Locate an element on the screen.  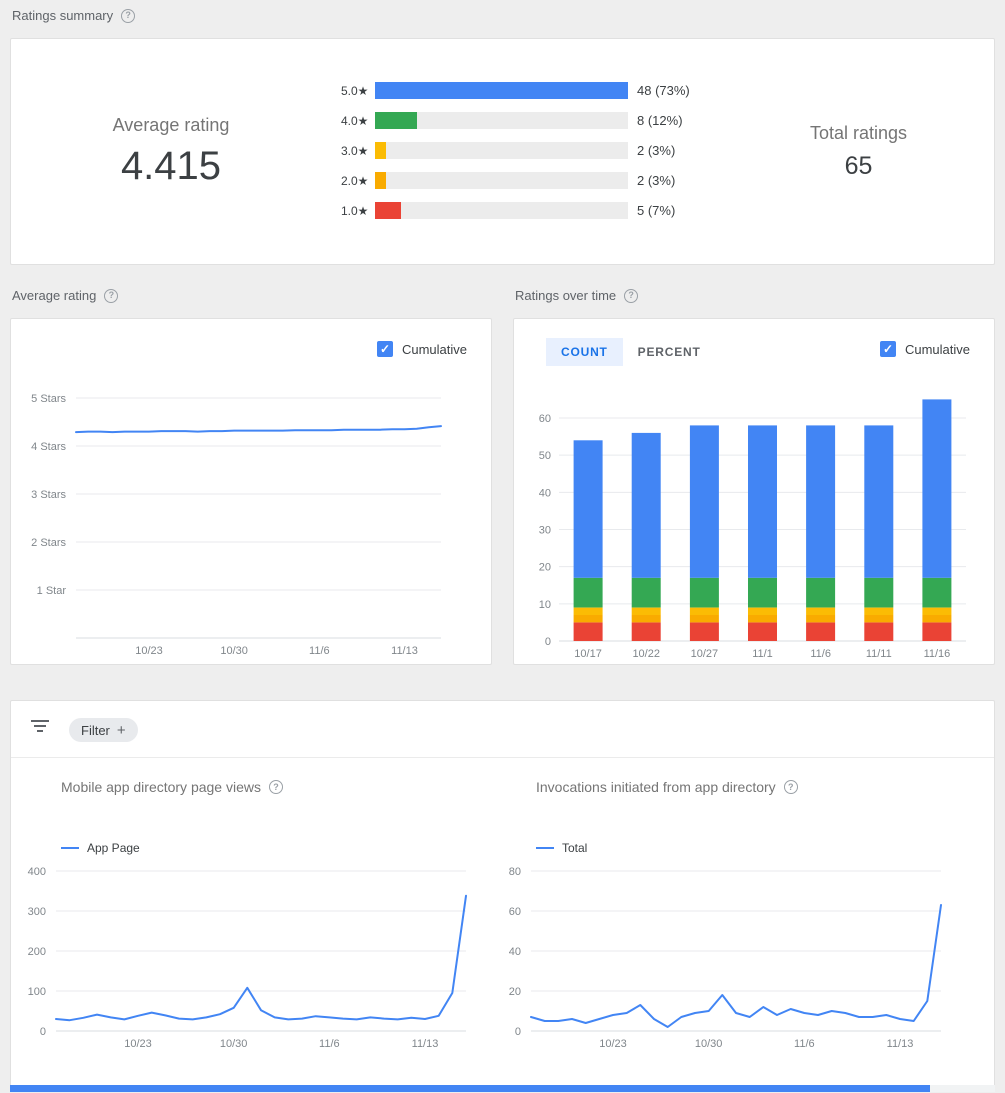
average-rating-label: Average rating is located at coordinates (171, 124).